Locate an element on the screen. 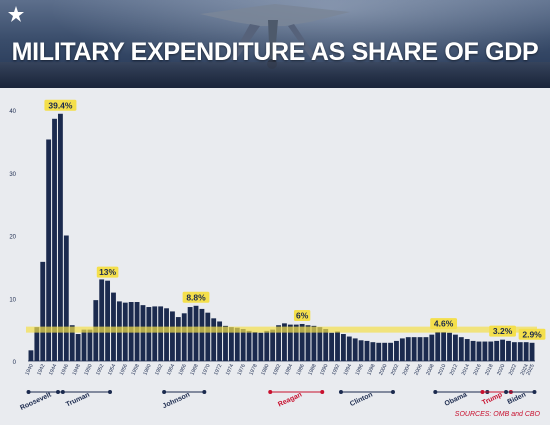  president-label: Clinton is located at coordinates (361, 399).